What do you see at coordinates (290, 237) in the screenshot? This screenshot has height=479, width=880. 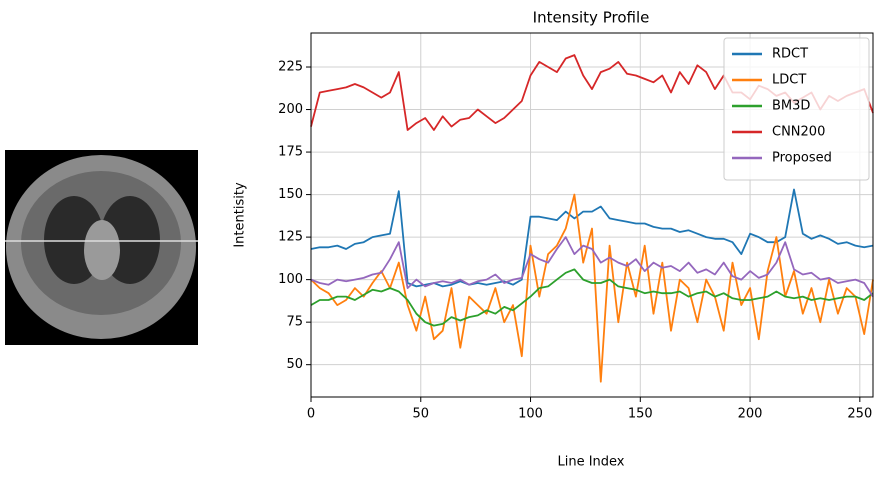 I see `y-tick-label: 125` at bounding box center [290, 237].